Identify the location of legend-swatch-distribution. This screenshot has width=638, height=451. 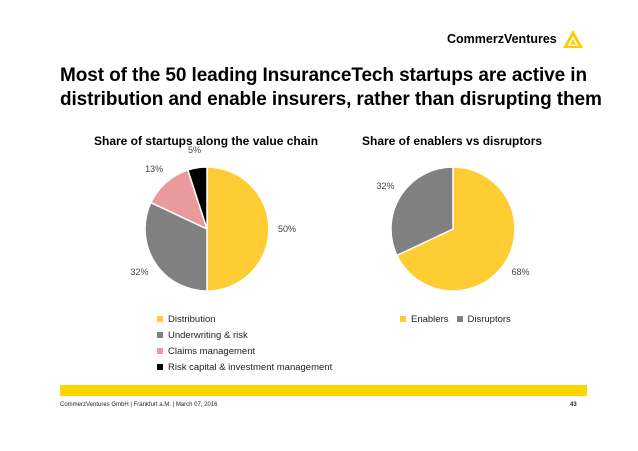
(160, 319).